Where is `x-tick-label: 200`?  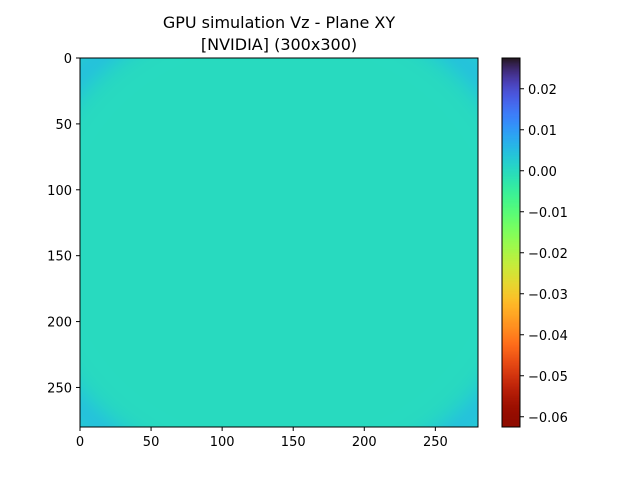 x-tick-label: 200 is located at coordinates (364, 442).